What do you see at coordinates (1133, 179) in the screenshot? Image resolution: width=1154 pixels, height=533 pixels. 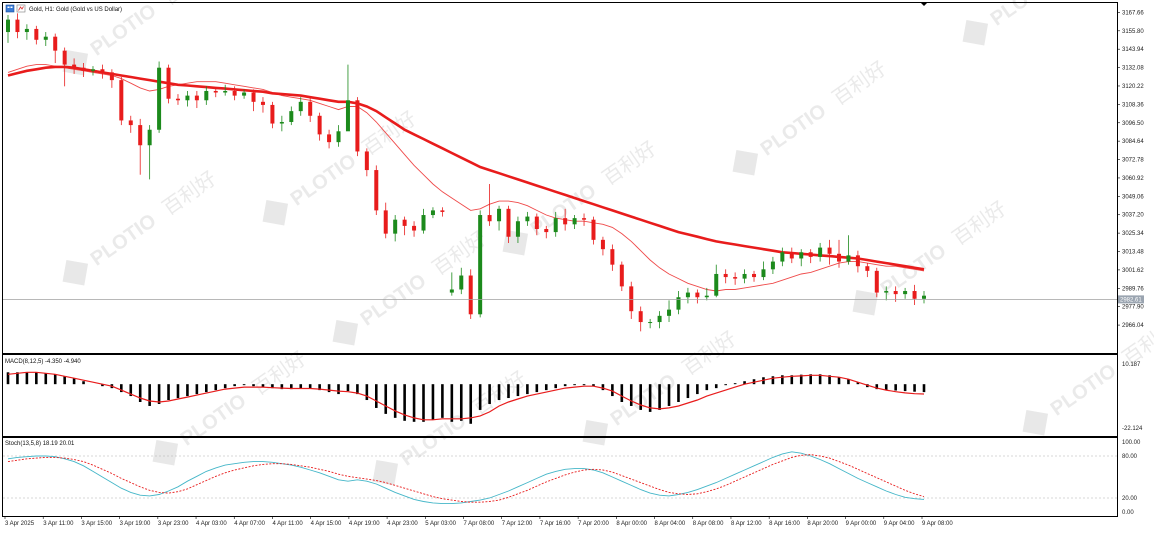 I see `price-tick-label: 3060.92` at bounding box center [1133, 179].